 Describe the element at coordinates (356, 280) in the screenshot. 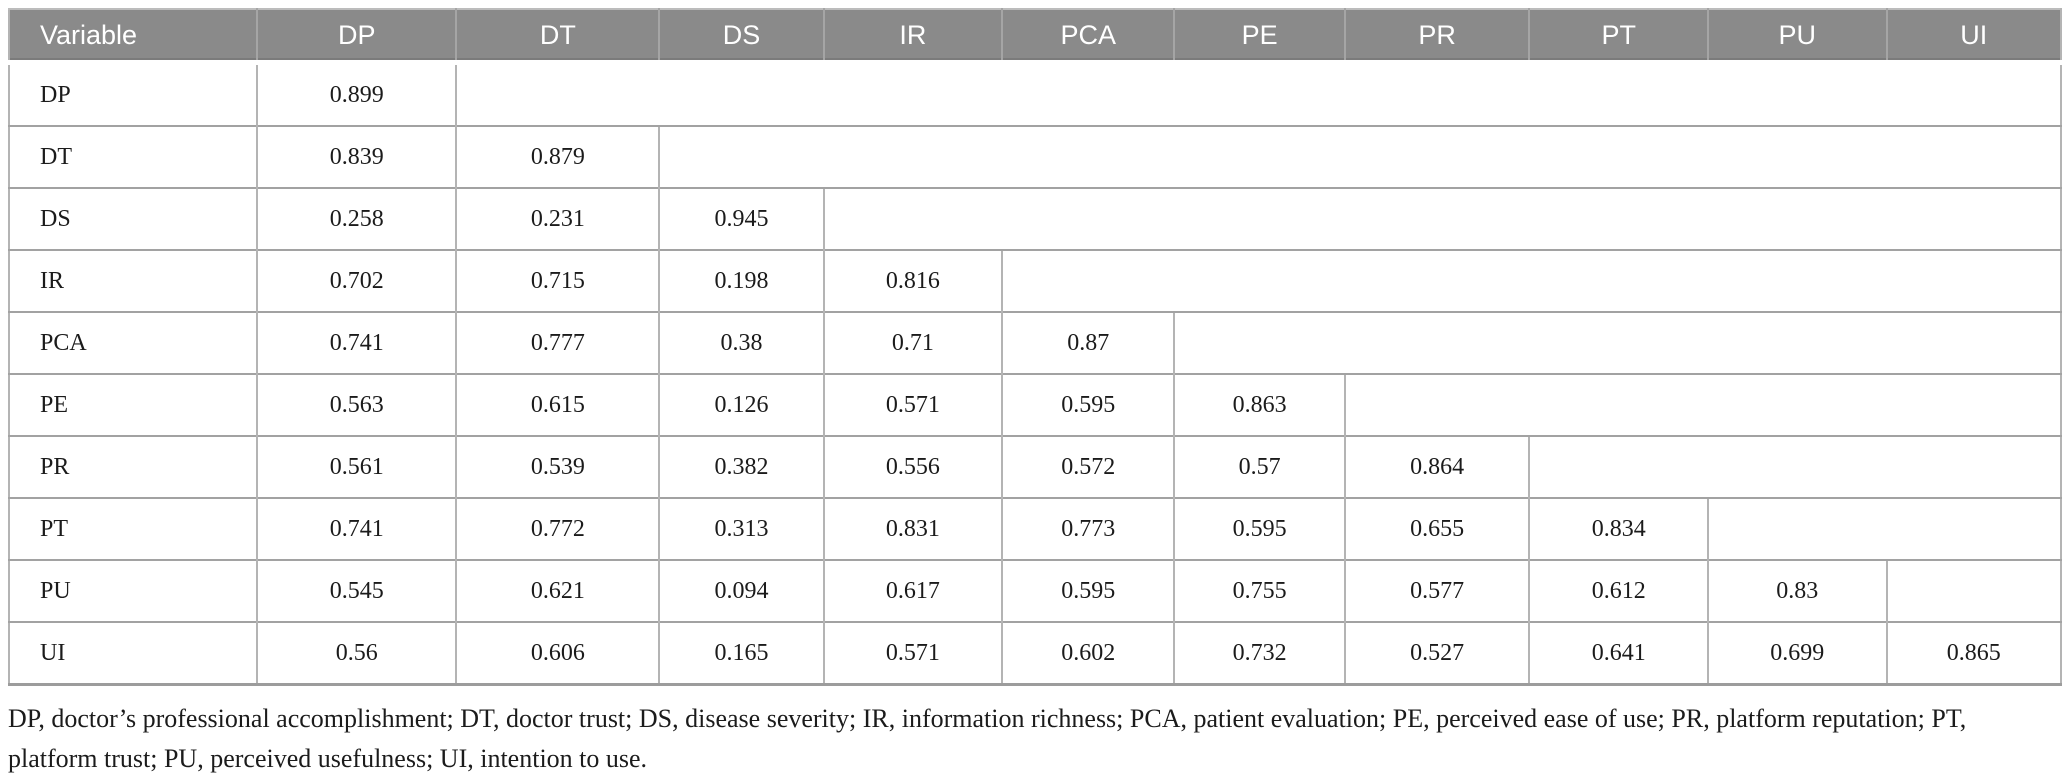

I see `correlation-value-cell: 0.702` at that location.